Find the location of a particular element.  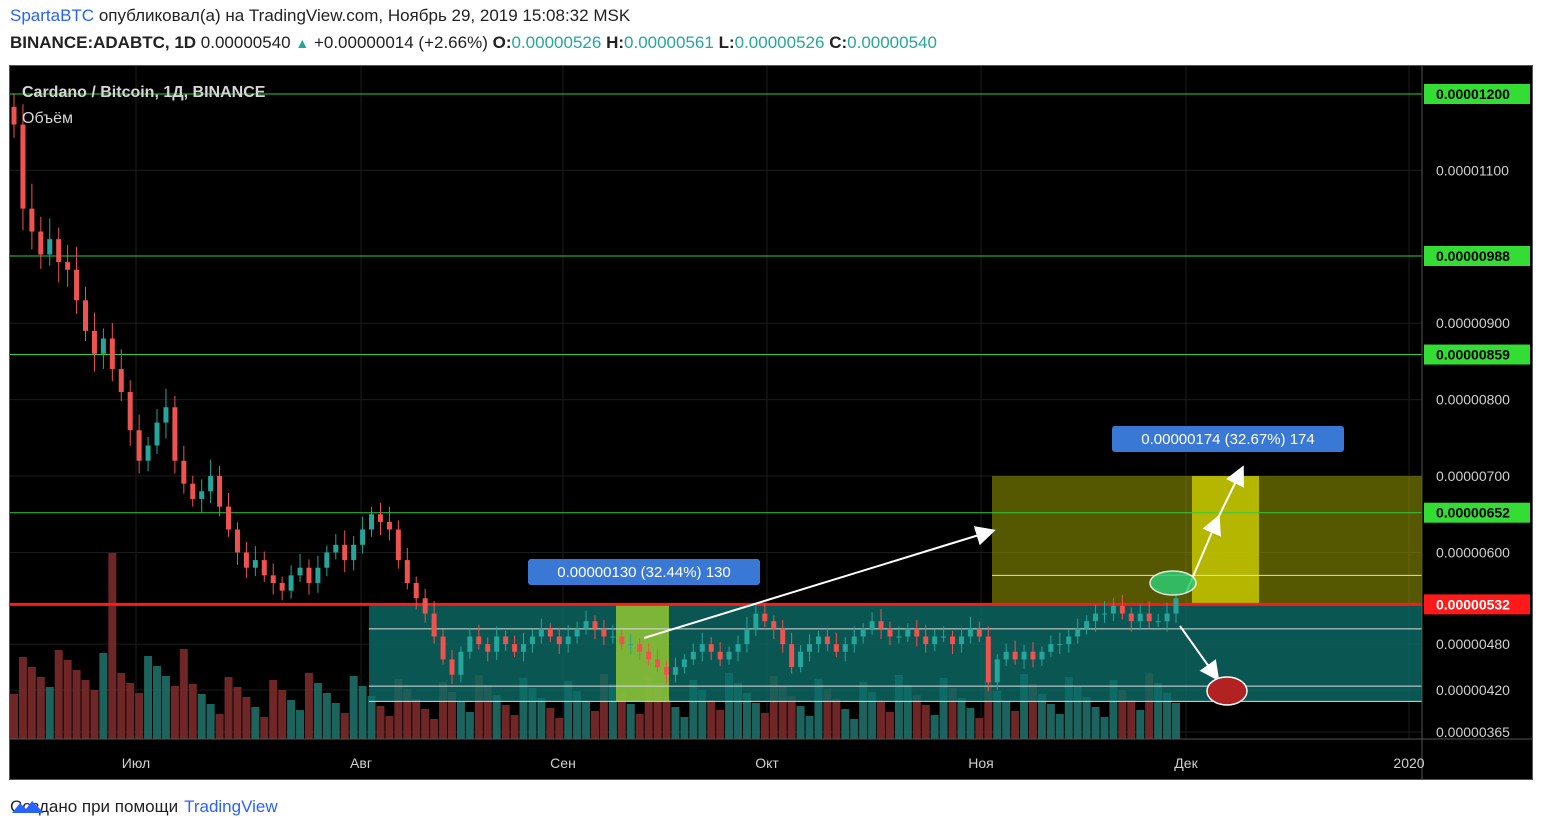

measure-label-2: 0.00000174 (32.67%) 174 is located at coordinates (1227, 439).